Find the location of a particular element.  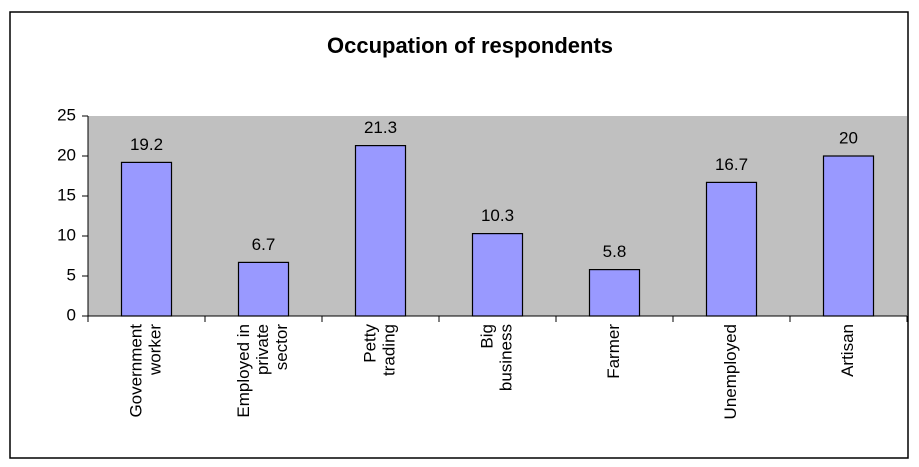

x-tick-label: private is located at coordinates (262, 349).